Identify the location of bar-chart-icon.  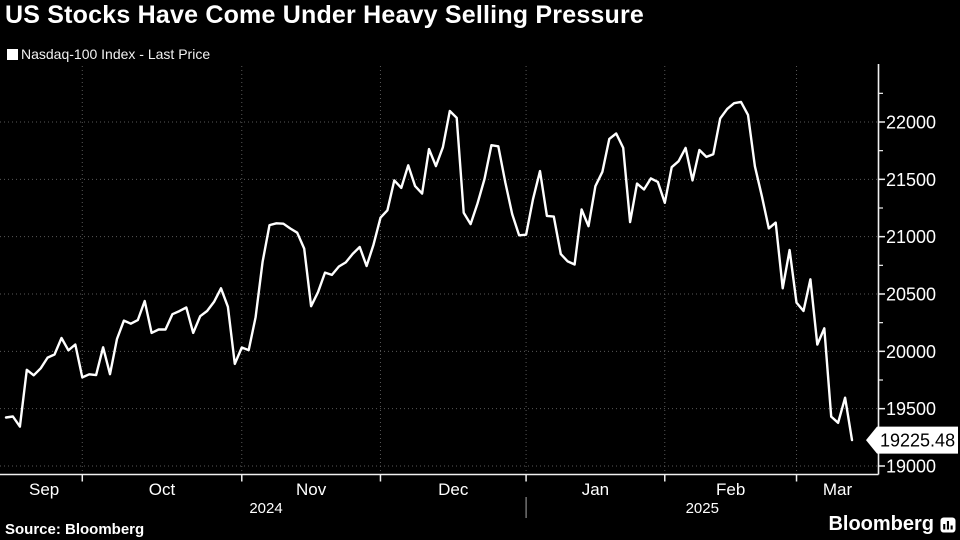
(948, 524).